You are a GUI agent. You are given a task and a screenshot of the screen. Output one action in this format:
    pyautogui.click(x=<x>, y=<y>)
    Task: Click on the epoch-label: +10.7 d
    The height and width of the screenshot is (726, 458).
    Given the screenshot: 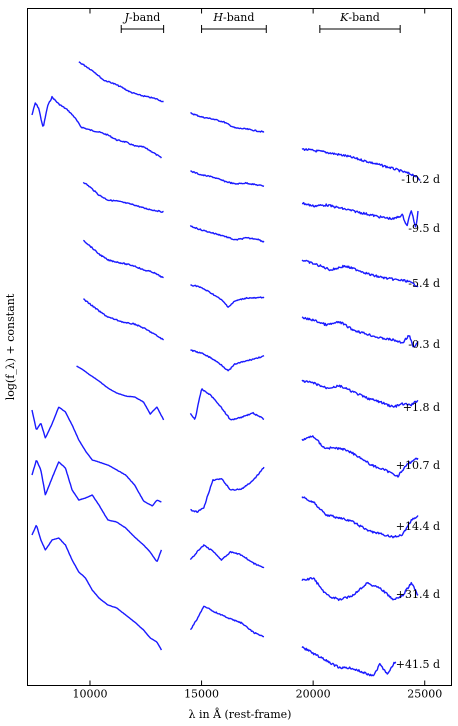 What is the action you would take?
    pyautogui.click(x=418, y=465)
    